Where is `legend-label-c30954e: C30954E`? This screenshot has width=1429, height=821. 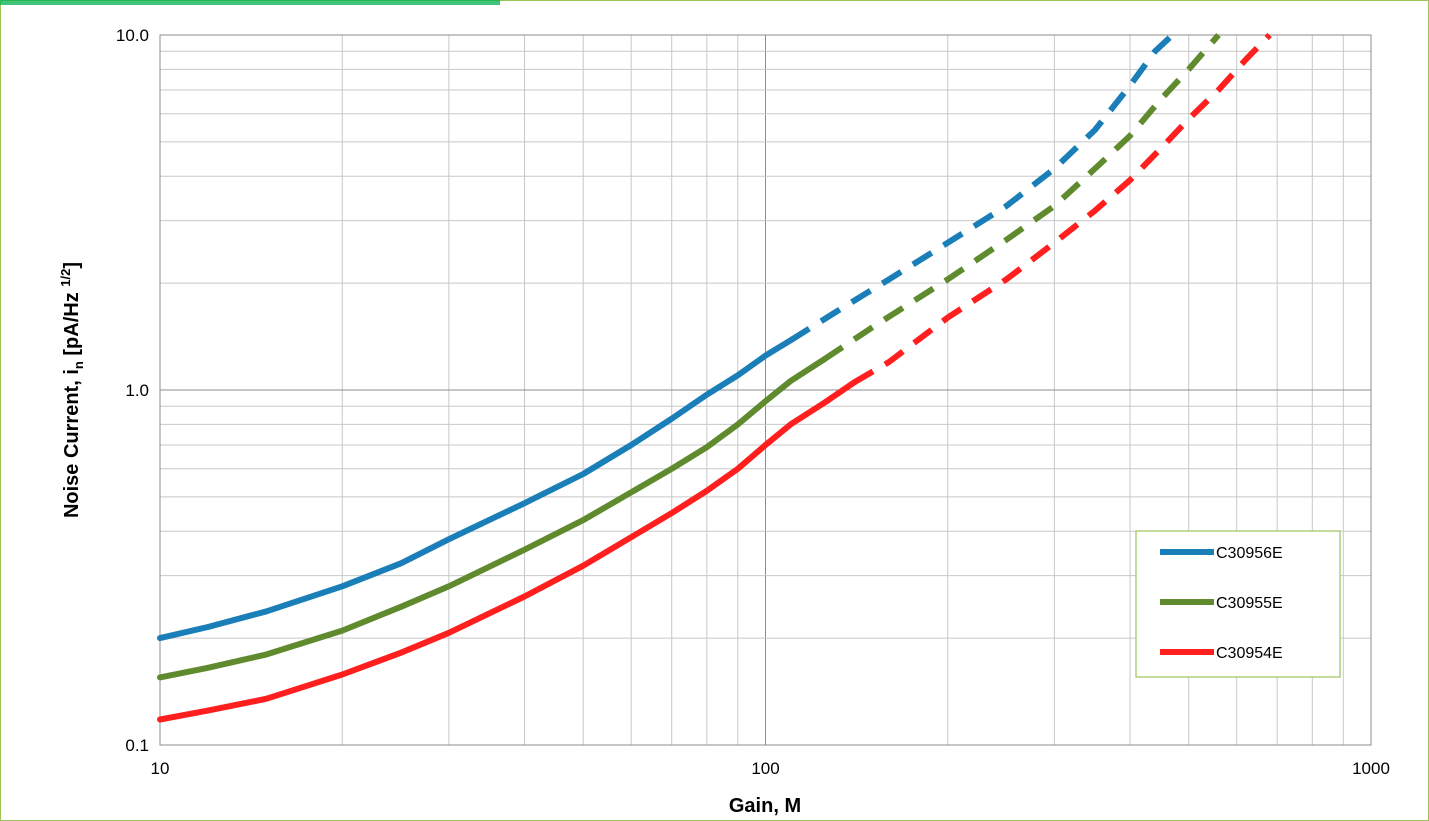
legend-label-c30954e: C30954E is located at coordinates (1249, 653).